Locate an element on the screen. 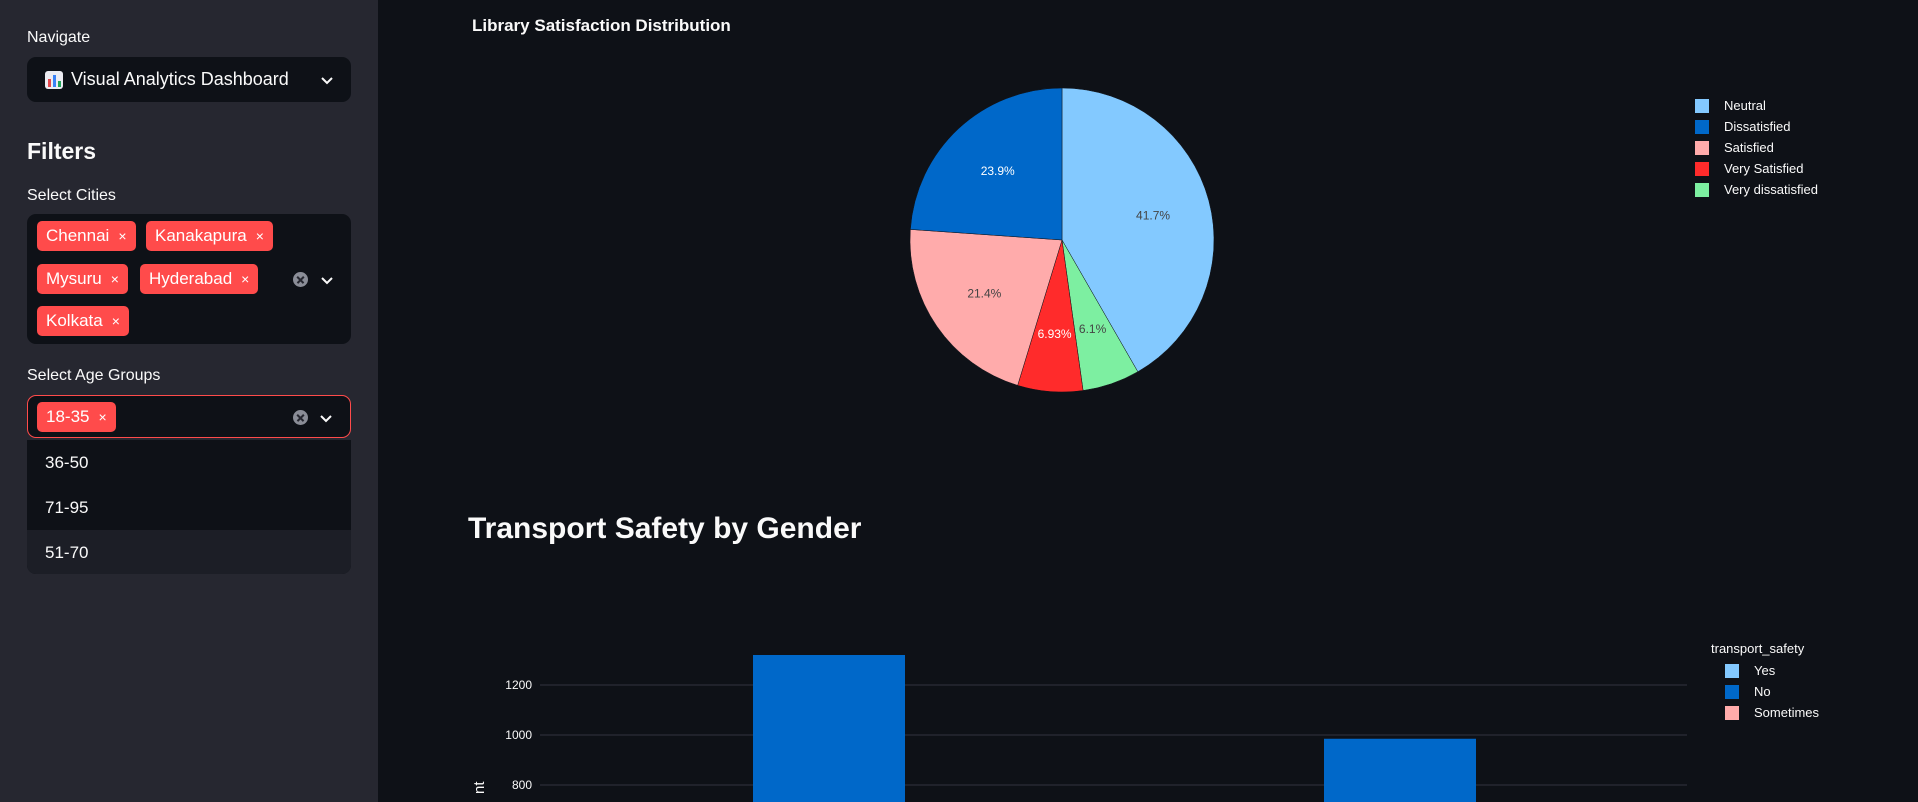 The image size is (1918, 802). legend-item: Yes is located at coordinates (1765, 670).